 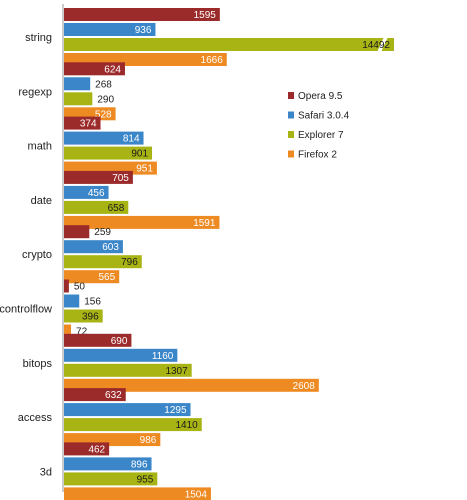 I want to click on data-label: 705, so click(x=120, y=178).